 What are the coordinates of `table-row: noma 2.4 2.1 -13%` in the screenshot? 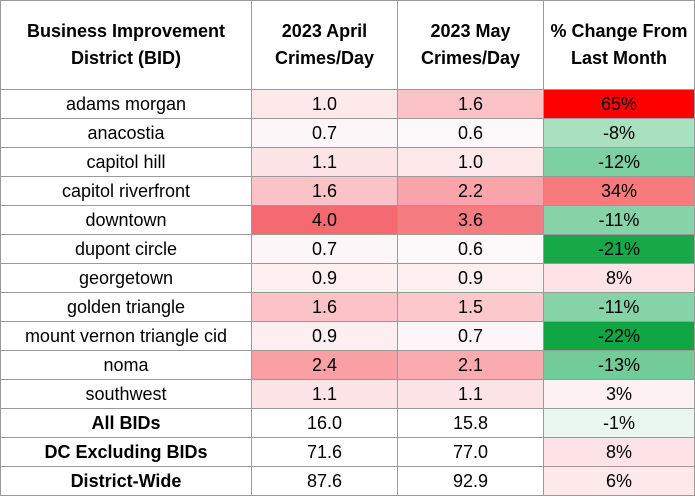 It's located at (347, 365).